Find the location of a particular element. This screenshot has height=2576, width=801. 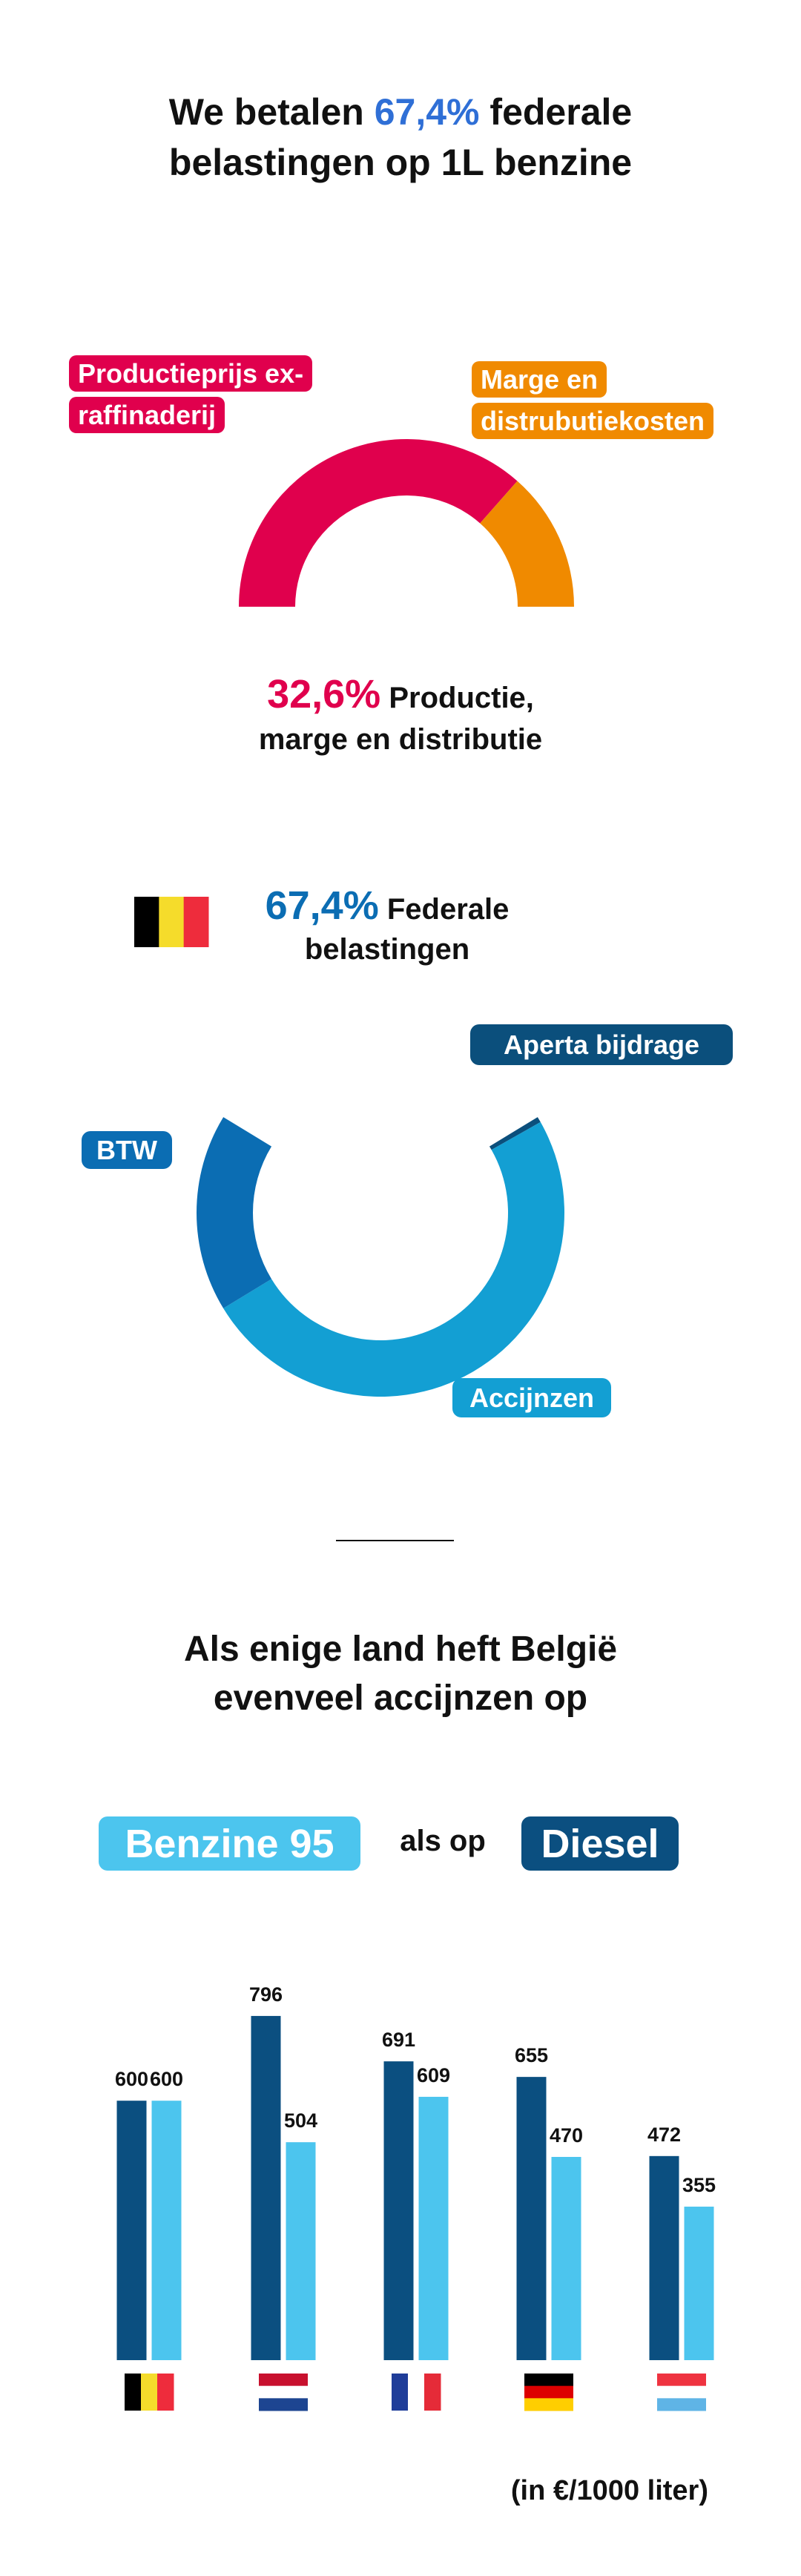

total-line: 67,4% Federale is located at coordinates (388, 906).